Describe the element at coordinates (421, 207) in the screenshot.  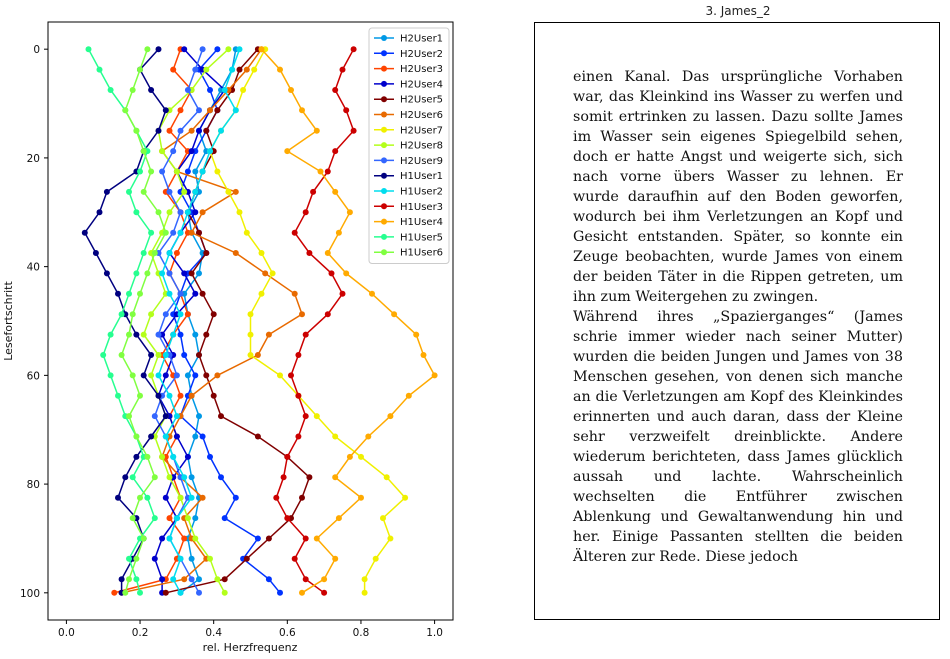
I see `legend-label: H1User3` at that location.